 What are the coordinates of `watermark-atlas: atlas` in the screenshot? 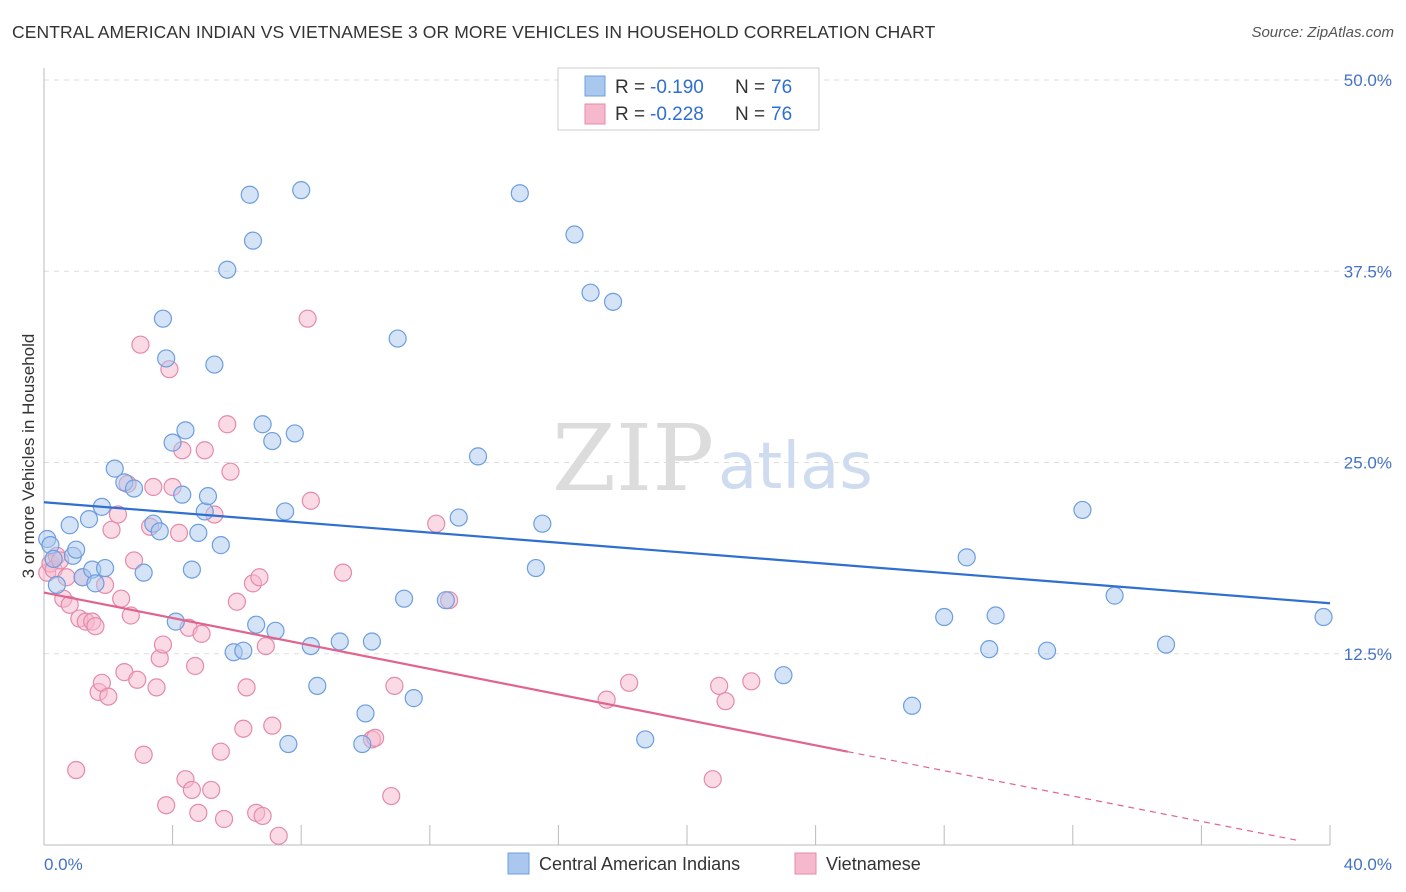 It's located at (795, 467).